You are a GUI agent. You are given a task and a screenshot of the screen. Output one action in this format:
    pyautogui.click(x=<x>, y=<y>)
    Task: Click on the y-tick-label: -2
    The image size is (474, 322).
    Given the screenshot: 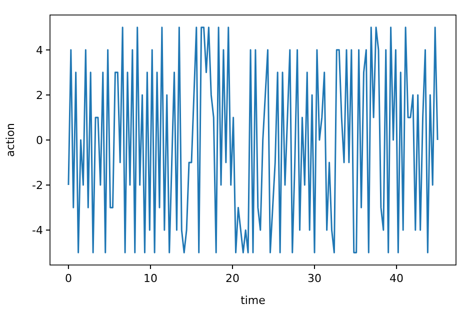 What is the action you would take?
    pyautogui.click(x=37, y=185)
    